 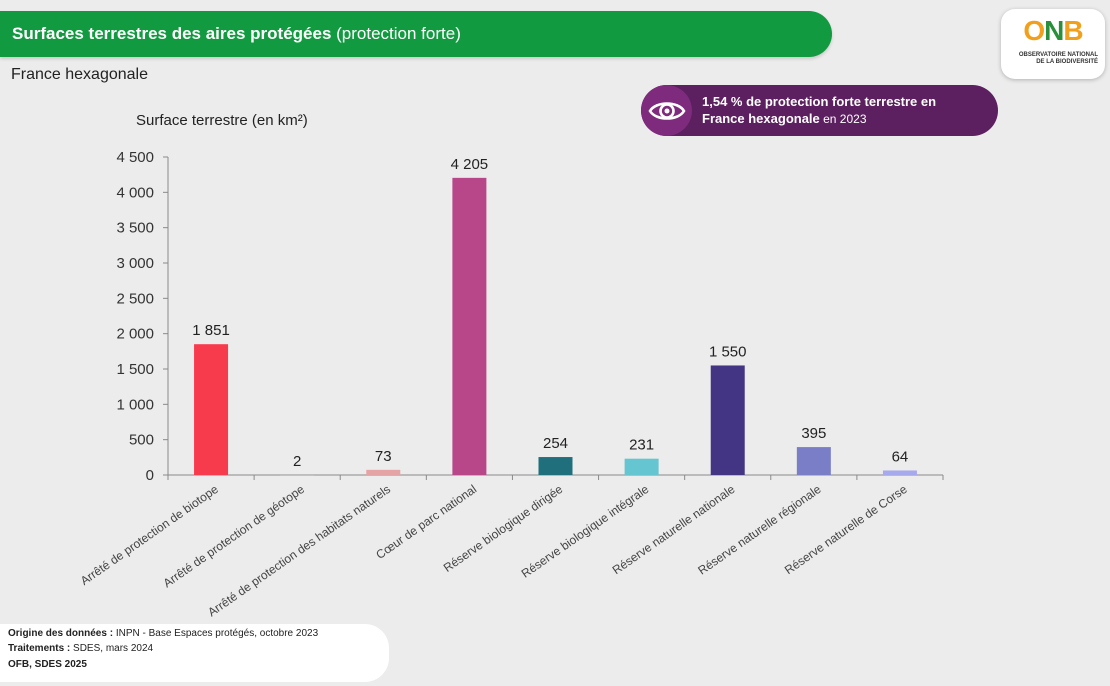 I want to click on callout-line2-bold: France hexagonale, so click(x=761, y=118).